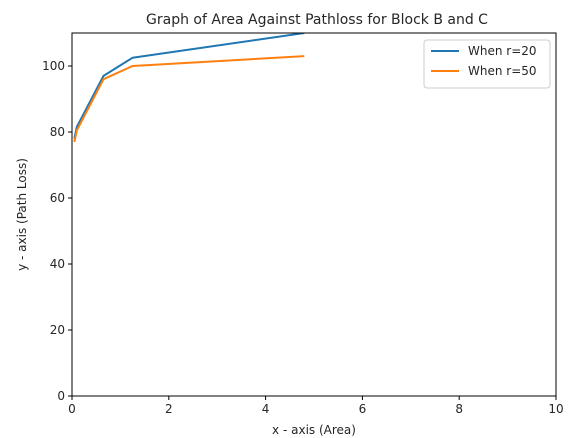  What do you see at coordinates (314, 430) in the screenshot?
I see `x-axis-label: x - axis (Area)` at bounding box center [314, 430].